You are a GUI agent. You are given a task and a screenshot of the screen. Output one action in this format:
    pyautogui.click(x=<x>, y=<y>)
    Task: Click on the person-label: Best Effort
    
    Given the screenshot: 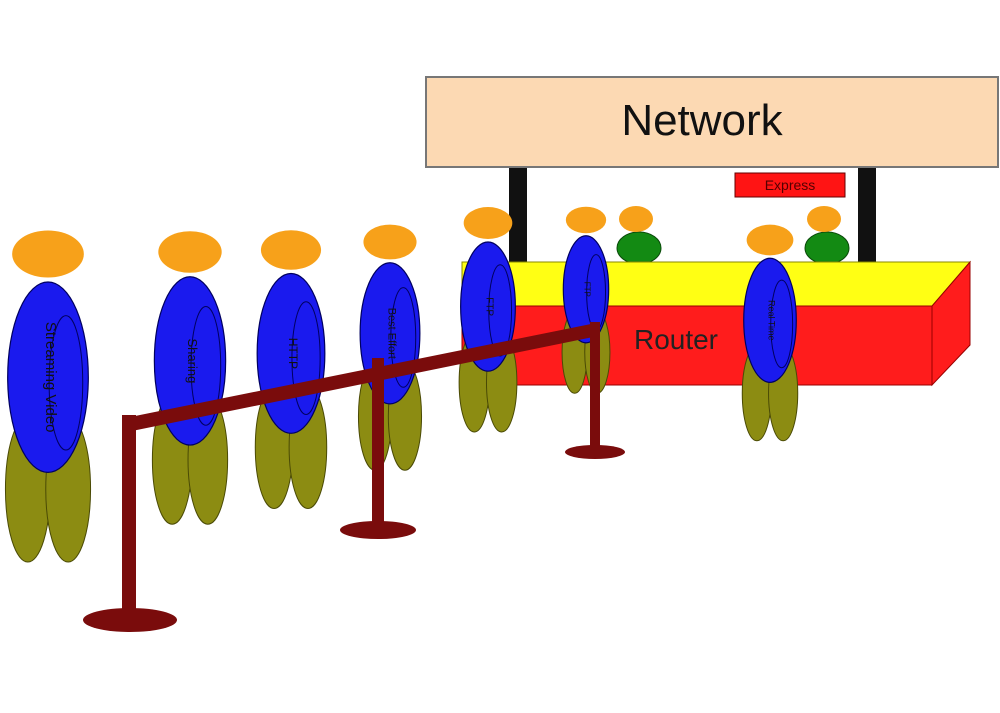 What is the action you would take?
    pyautogui.click(x=391, y=333)
    